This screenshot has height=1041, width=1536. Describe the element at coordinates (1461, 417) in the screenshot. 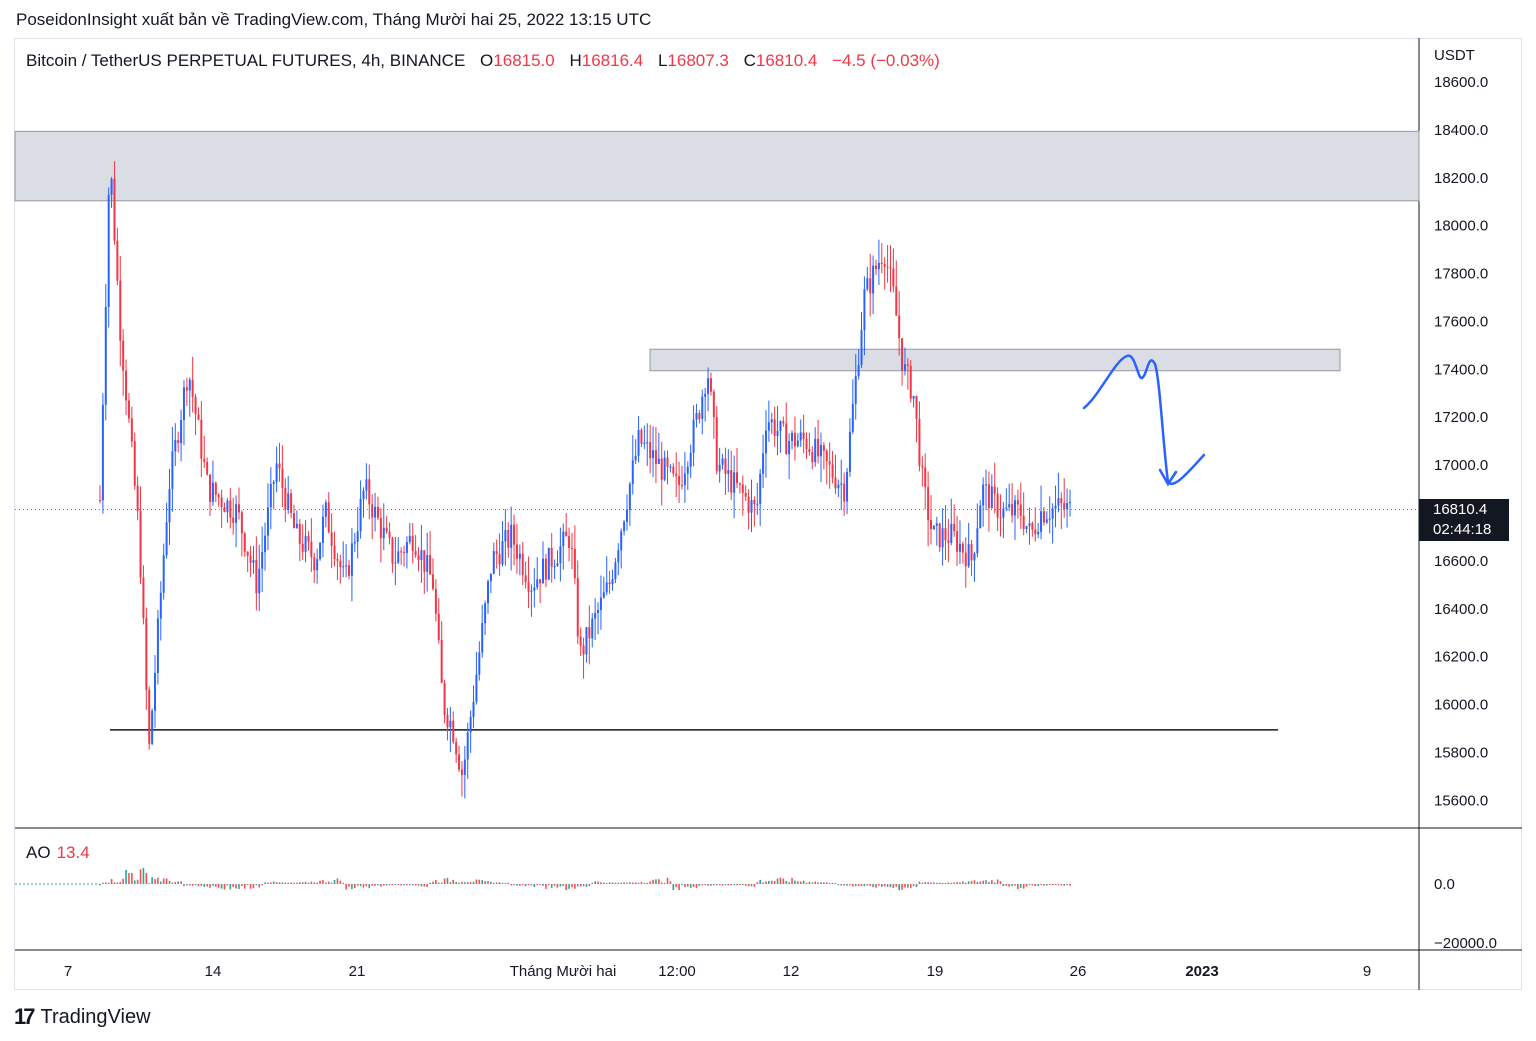

I see `price-tick-label: 17200.0` at that location.